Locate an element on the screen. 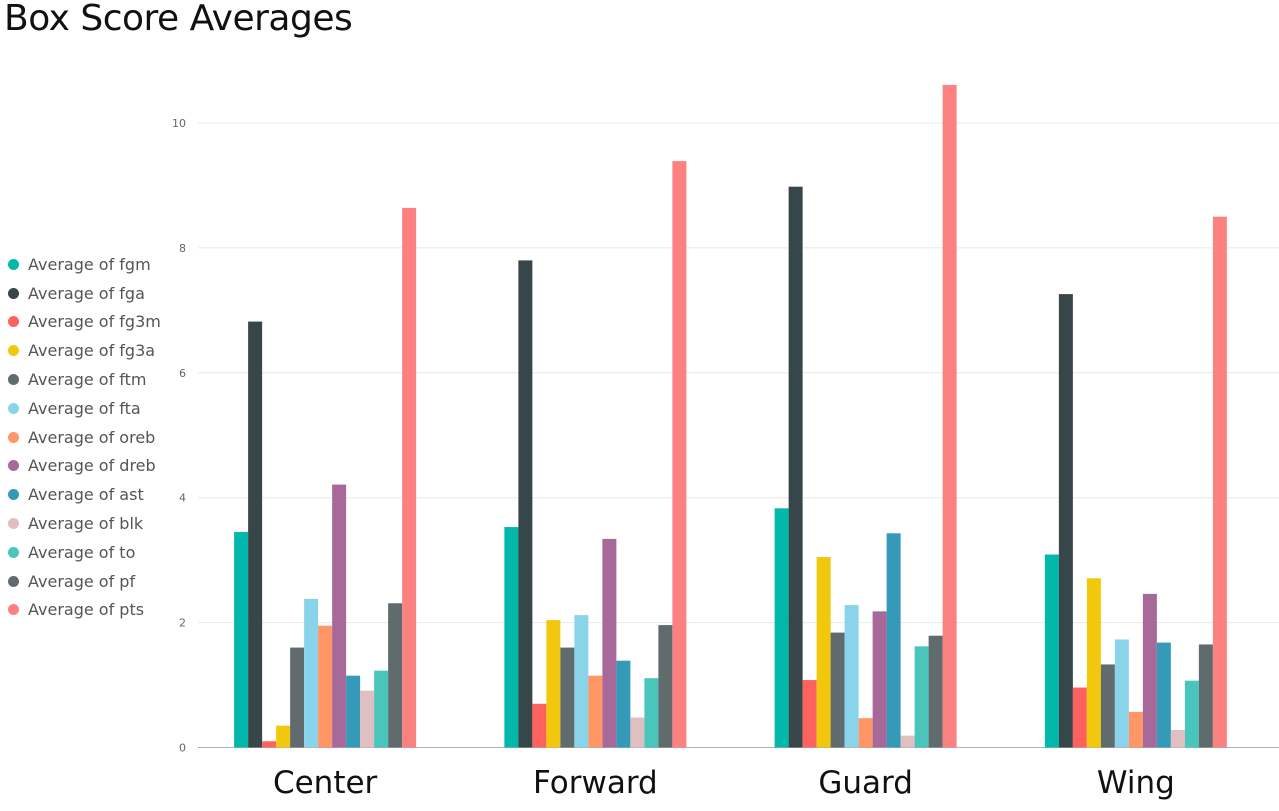 This screenshot has width=1279, height=811. legend-item: Average of pts is located at coordinates (84, 610).